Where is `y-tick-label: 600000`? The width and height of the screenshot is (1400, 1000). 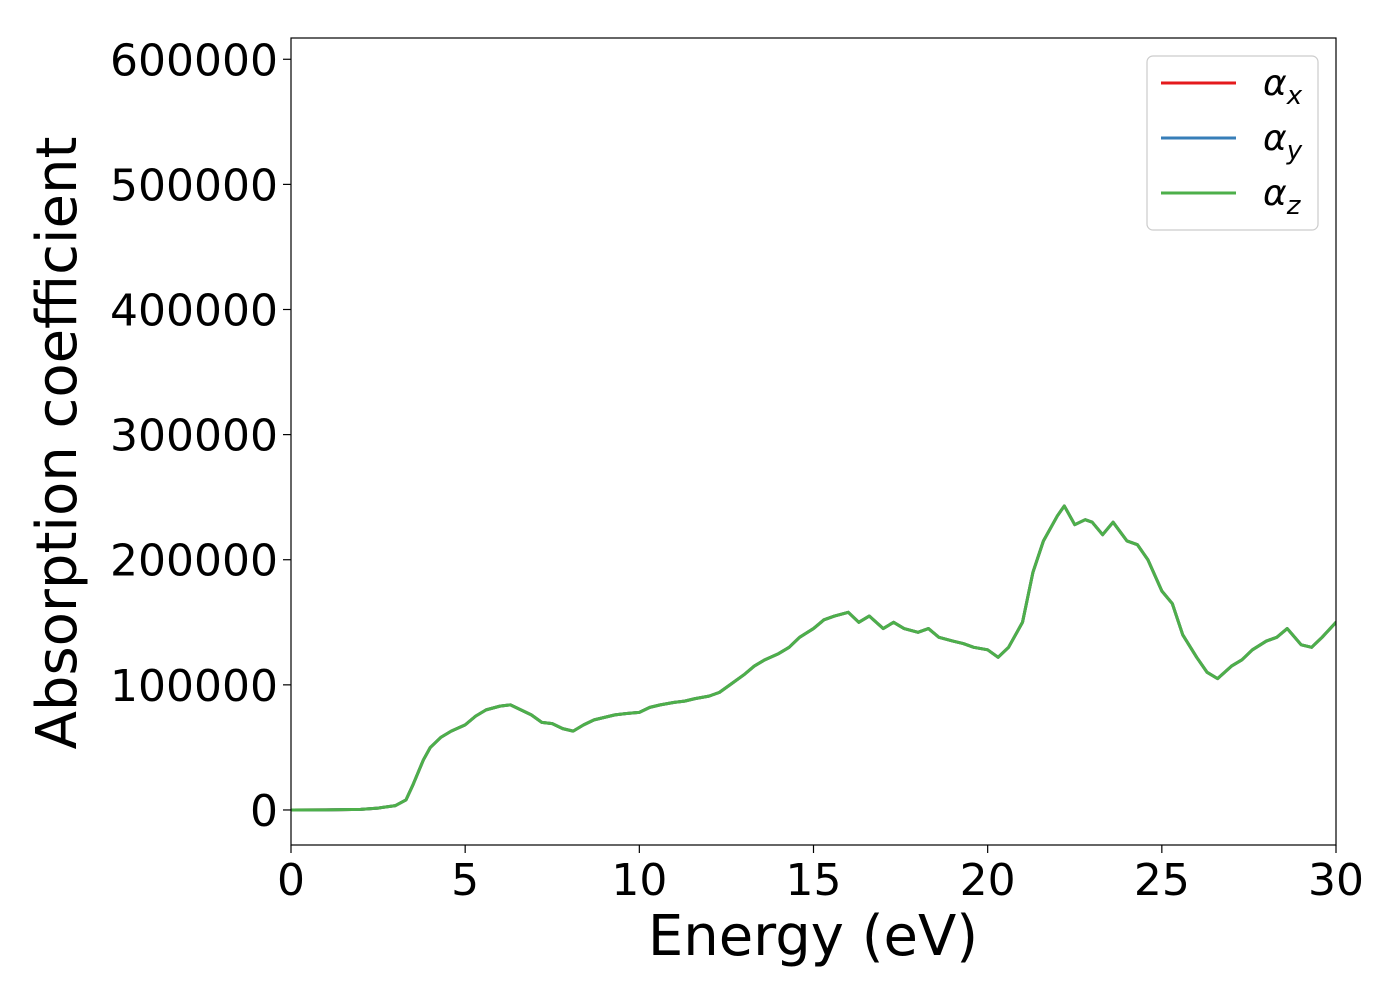 y-tick-label: 600000 is located at coordinates (194, 60).